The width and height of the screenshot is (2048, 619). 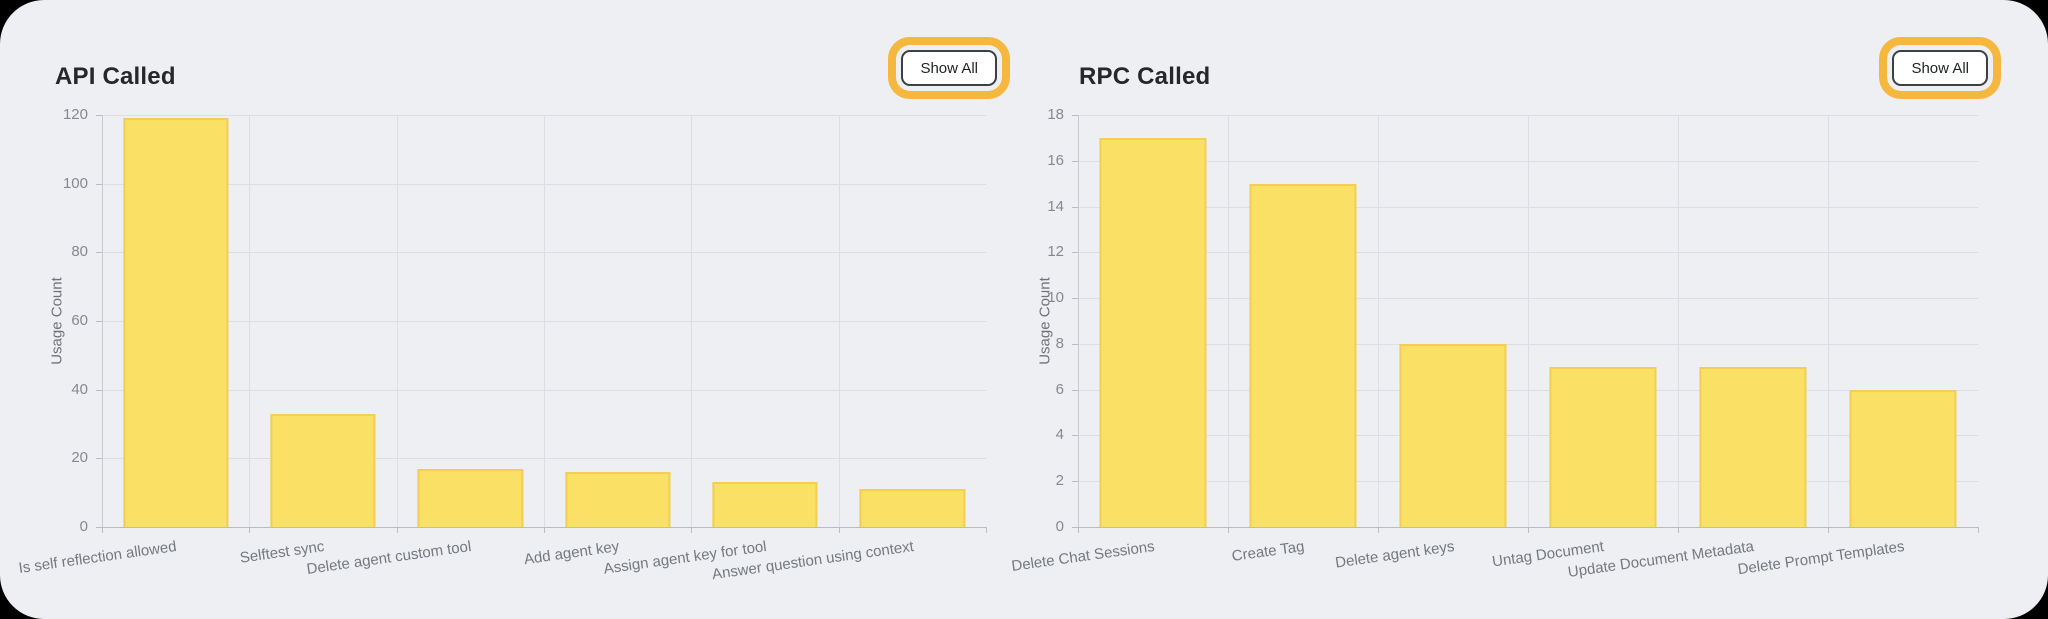 What do you see at coordinates (1059, 389) in the screenshot?
I see `y-tick-label: 6` at bounding box center [1059, 389].